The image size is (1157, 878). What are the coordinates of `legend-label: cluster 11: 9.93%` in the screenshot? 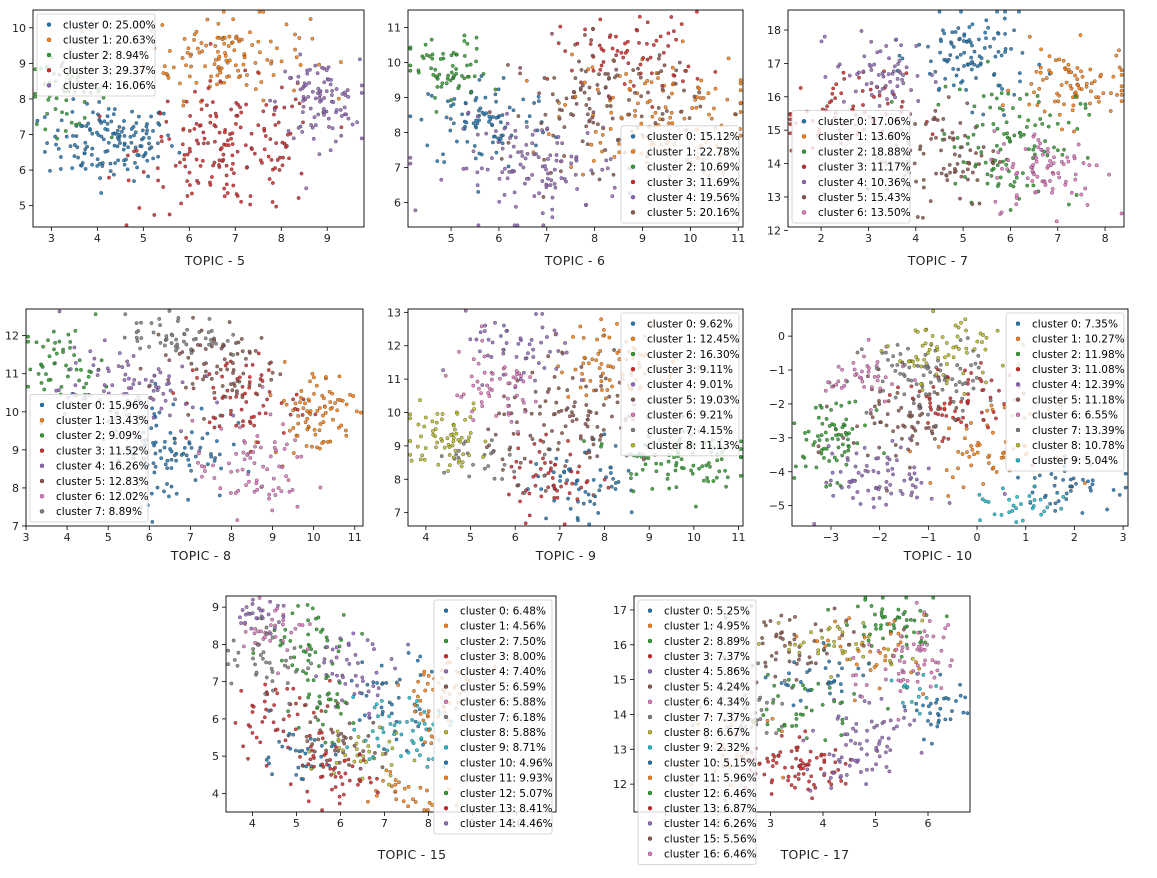 It's located at (506, 779).